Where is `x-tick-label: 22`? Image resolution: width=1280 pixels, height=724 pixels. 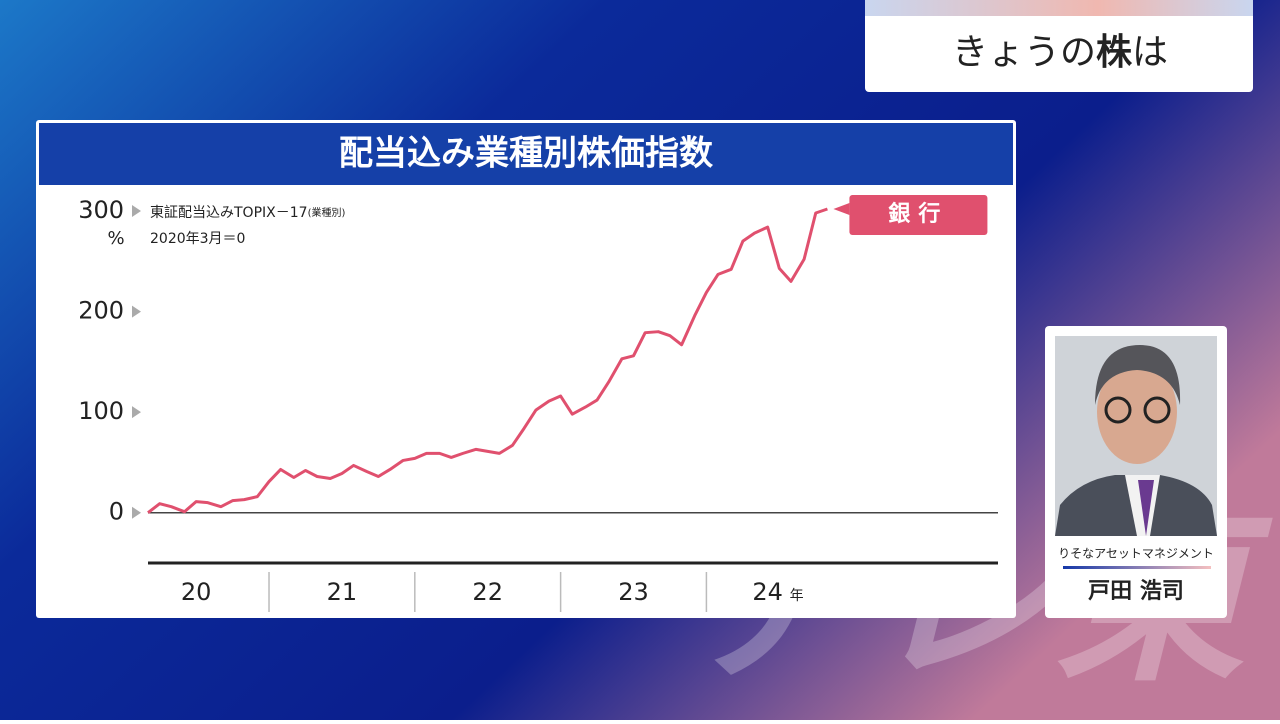 x-tick-label: 22 is located at coordinates (487, 592).